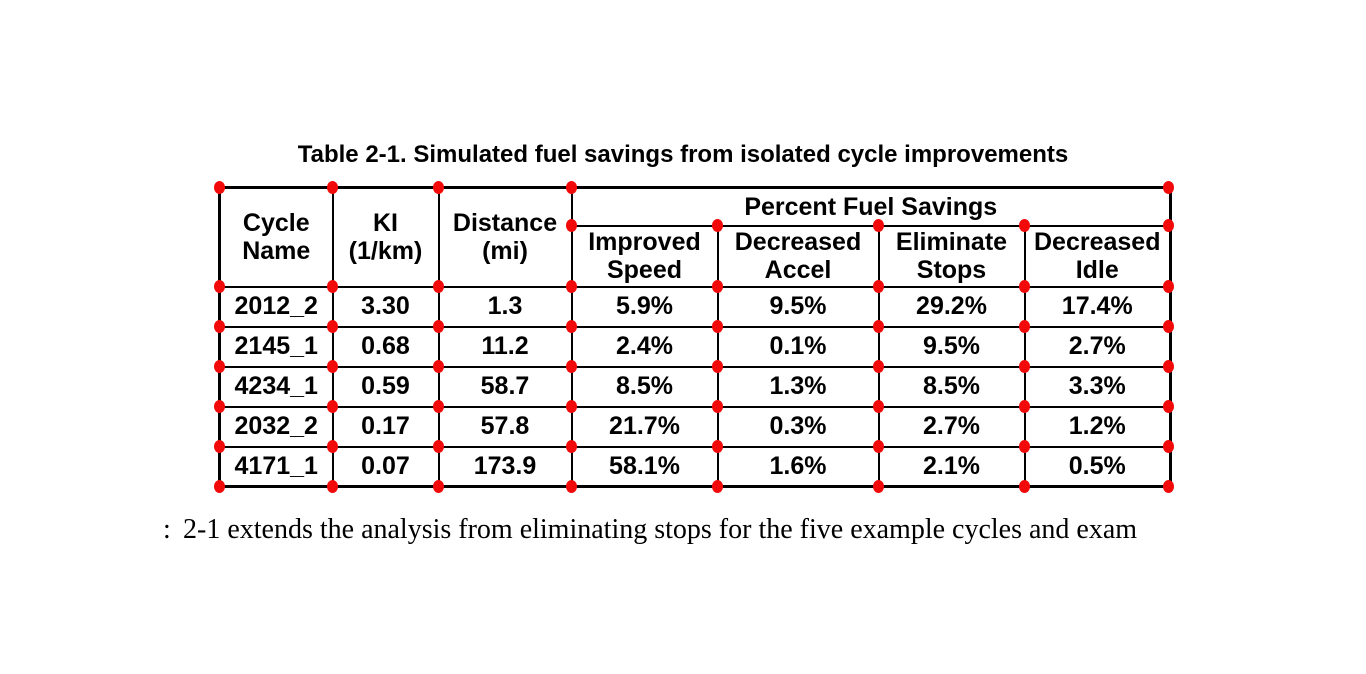  I want to click on subheader-cell-eliminate-stops: Eliminate Stops, so click(951, 256).